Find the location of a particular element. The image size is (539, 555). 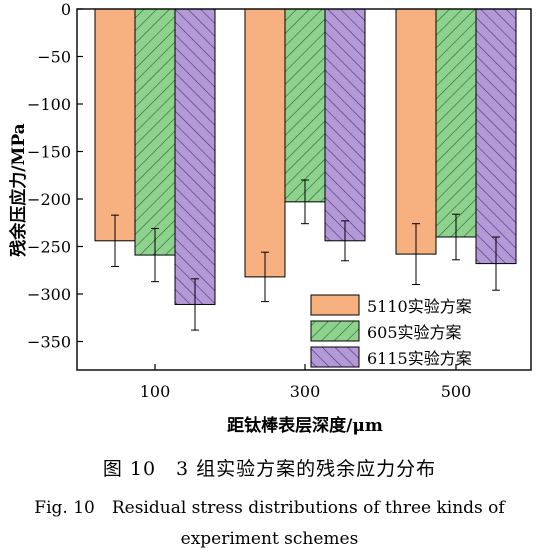

y-tick-label: −100 is located at coordinates (49, 104).